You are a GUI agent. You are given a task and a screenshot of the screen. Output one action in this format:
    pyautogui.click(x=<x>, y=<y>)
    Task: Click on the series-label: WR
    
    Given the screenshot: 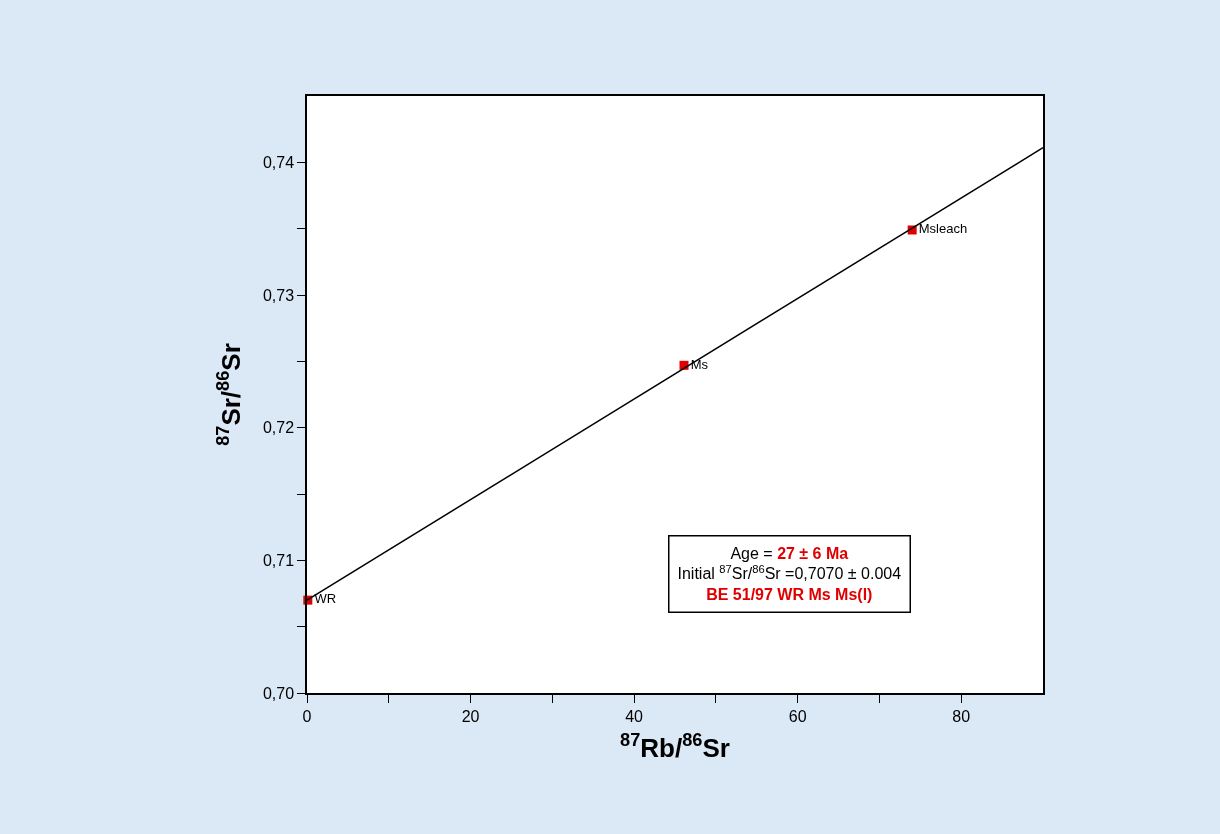 What is the action you would take?
    pyautogui.click(x=325, y=599)
    